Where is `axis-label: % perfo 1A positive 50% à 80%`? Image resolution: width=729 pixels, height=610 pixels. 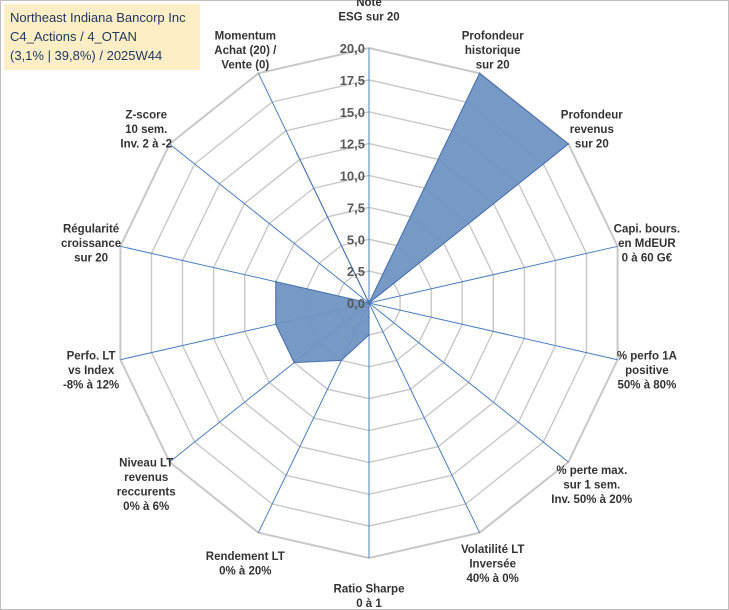
axis-label: % perfo 1A positive 50% à 80% is located at coordinates (647, 371).